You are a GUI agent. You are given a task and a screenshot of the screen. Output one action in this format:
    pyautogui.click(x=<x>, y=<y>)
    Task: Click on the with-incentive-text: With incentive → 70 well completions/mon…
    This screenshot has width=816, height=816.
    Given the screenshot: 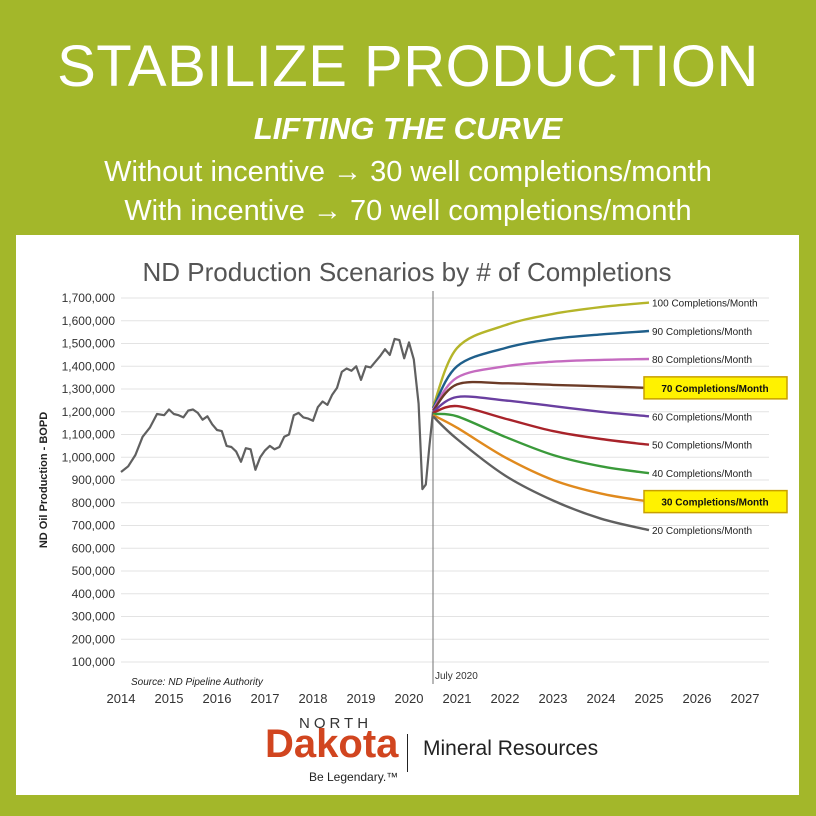 What is the action you would take?
    pyautogui.click(x=408, y=211)
    